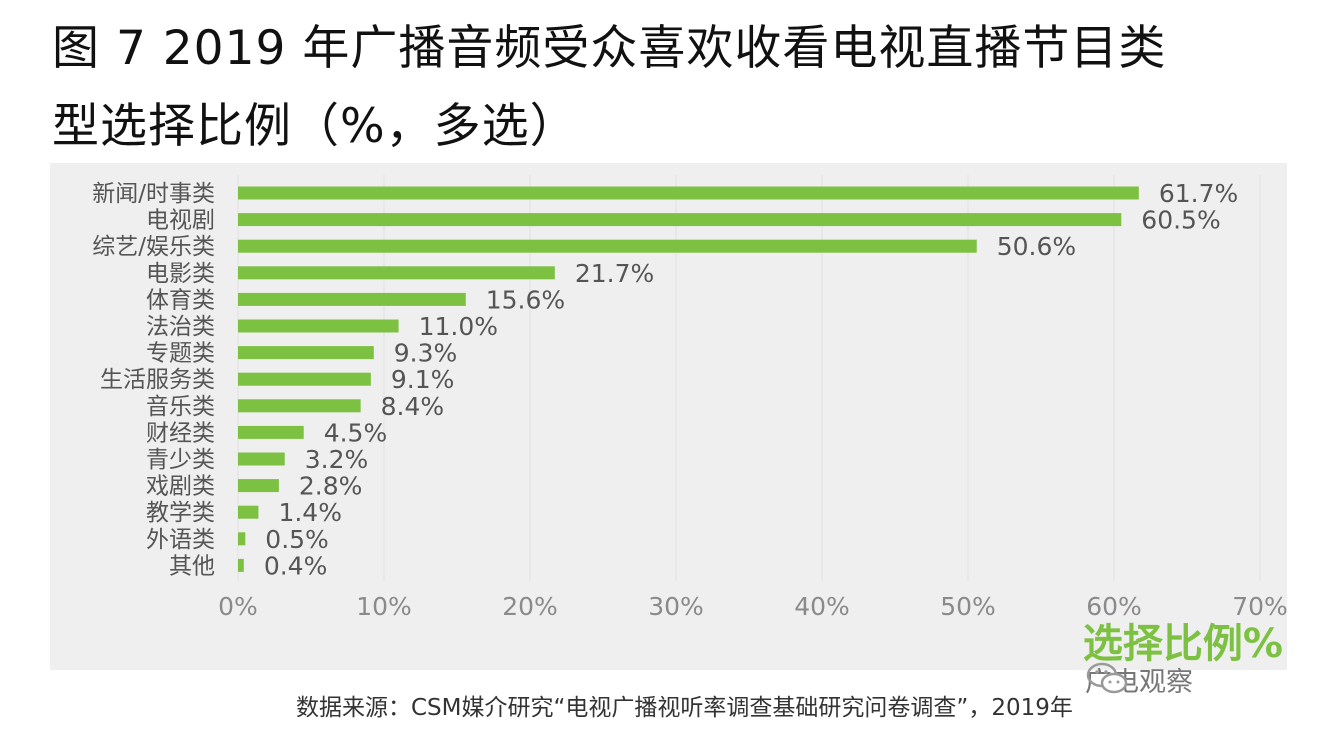 This screenshot has width=1317, height=740. I want to click on value-label-6: 9.3%, so click(426, 353).